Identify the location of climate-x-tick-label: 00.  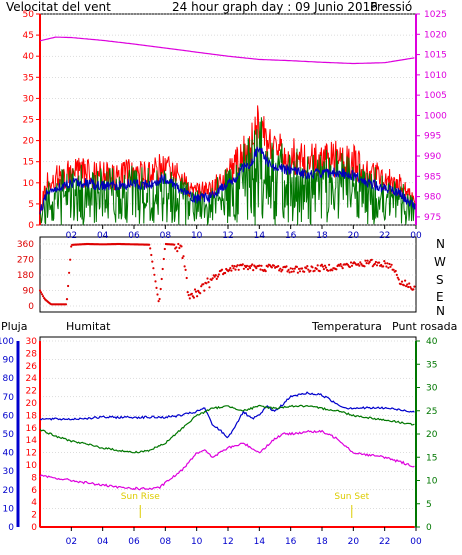
(416, 542).